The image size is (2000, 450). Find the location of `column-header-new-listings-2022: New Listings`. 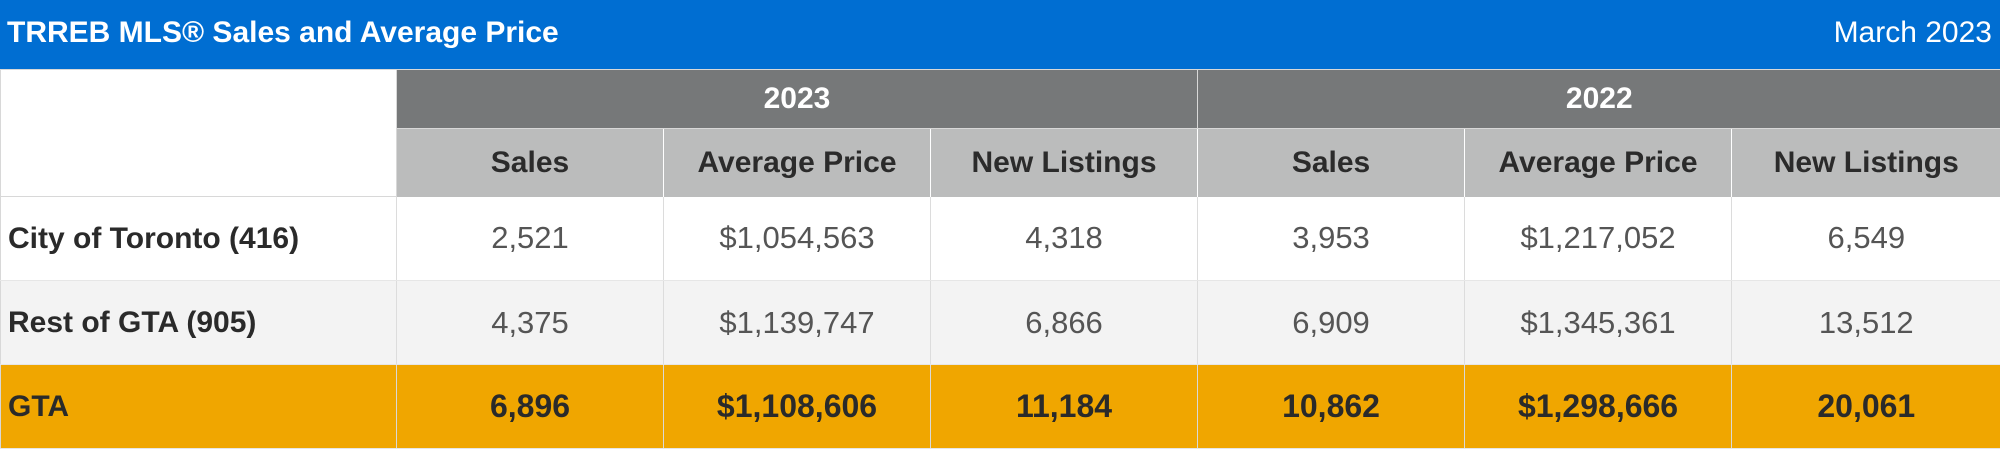

column-header-new-listings-2022: New Listings is located at coordinates (1865, 162).